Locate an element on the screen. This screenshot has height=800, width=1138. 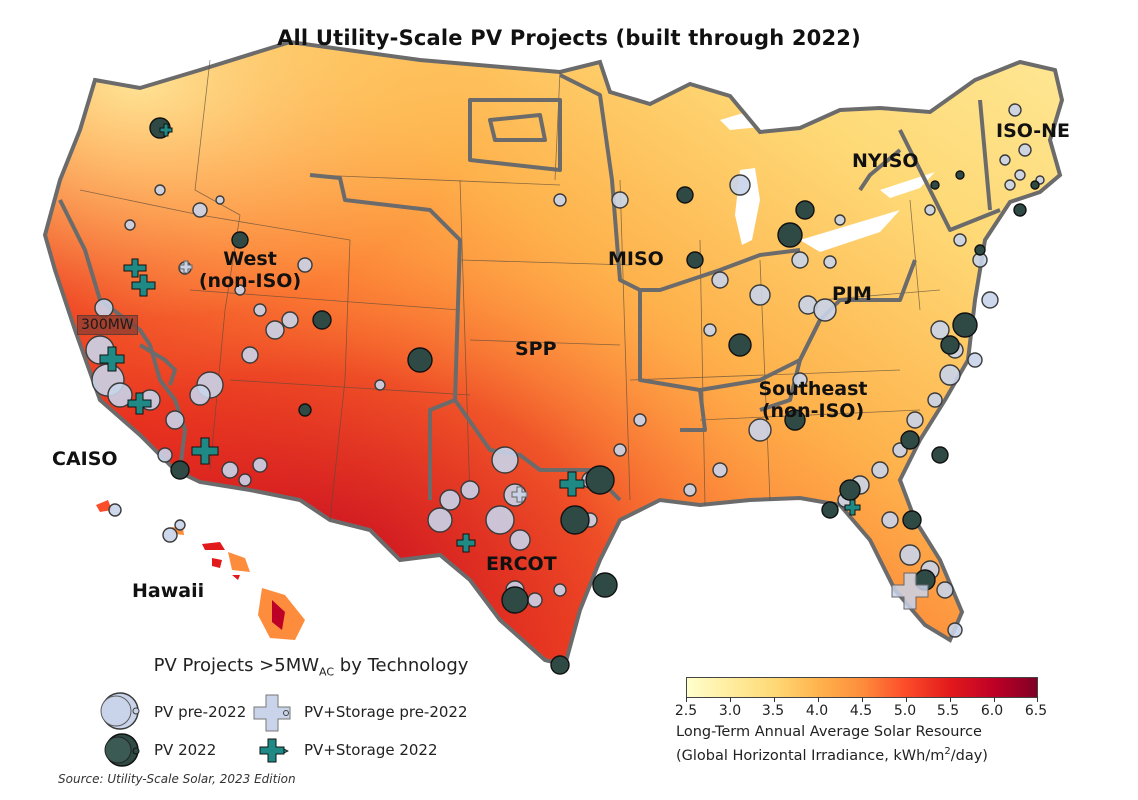
region-label-ercot: ERCOT is located at coordinates (521, 564).